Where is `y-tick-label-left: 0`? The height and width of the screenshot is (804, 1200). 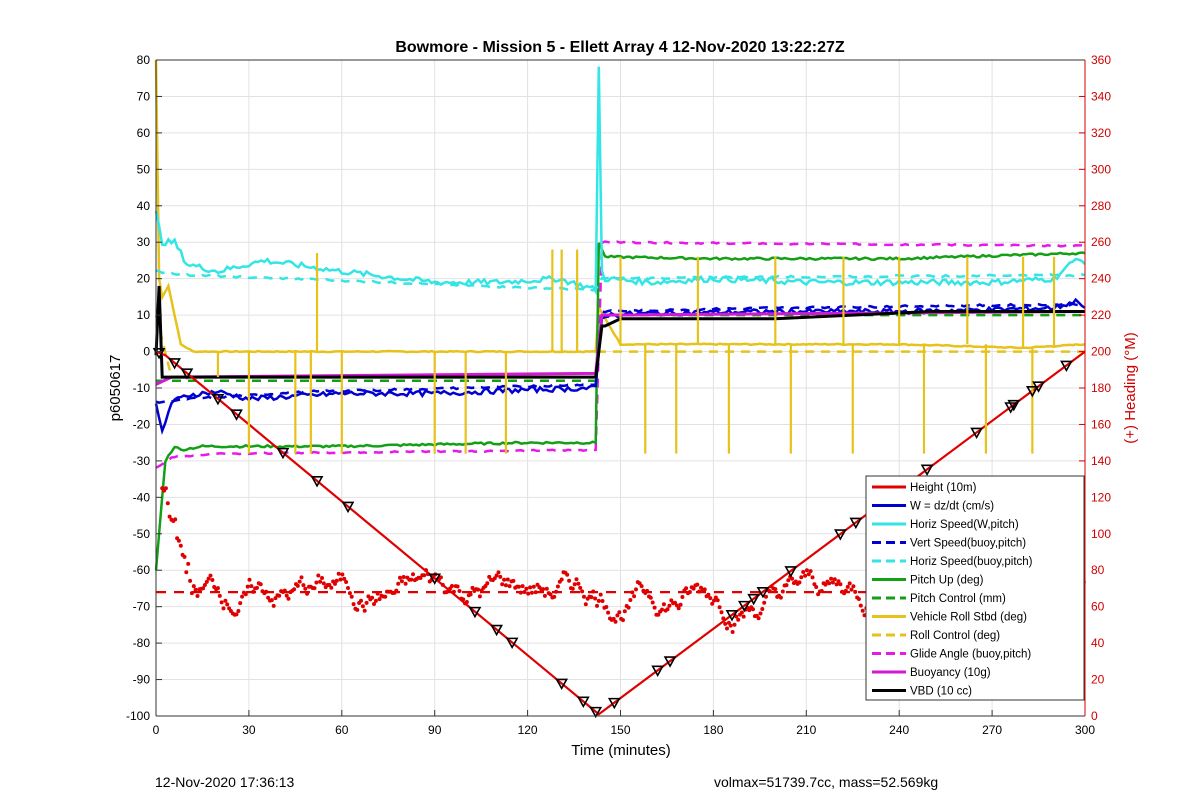 y-tick-label-left: 0 is located at coordinates (146, 352).